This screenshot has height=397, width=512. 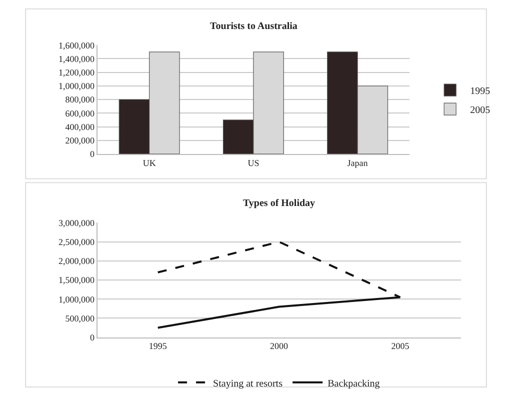 I want to click on y-tick-label: 1,500,000, so click(x=76, y=280).